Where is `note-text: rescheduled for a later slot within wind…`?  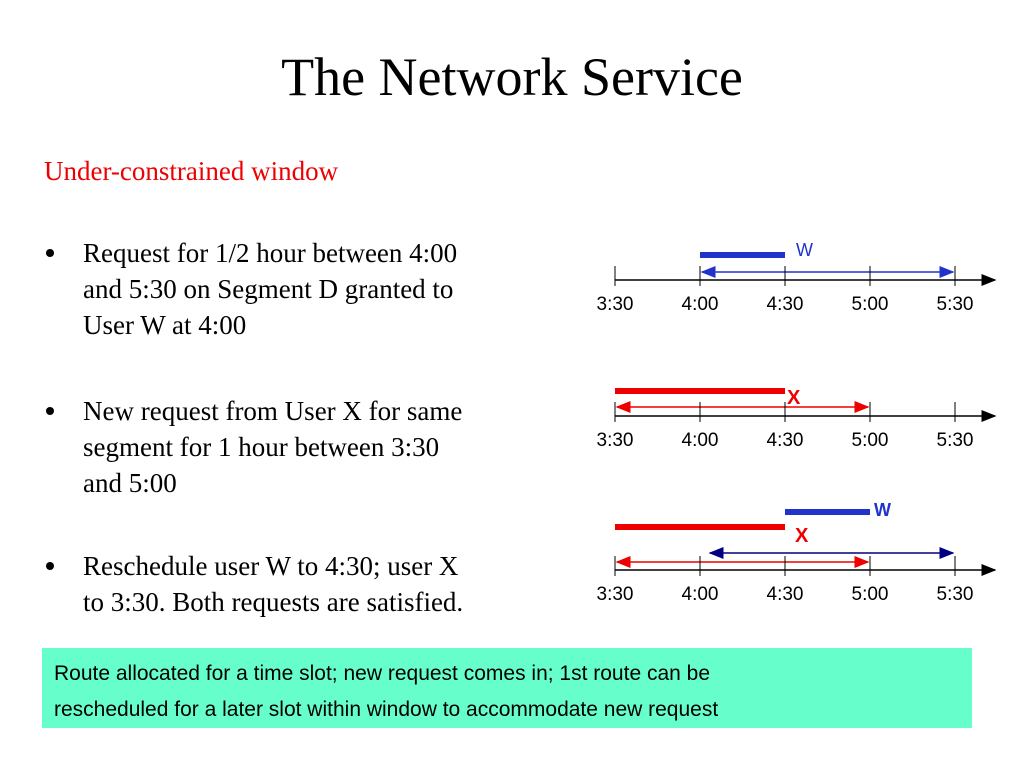
note-text: rescheduled for a later slot within wind… is located at coordinates (386, 709).